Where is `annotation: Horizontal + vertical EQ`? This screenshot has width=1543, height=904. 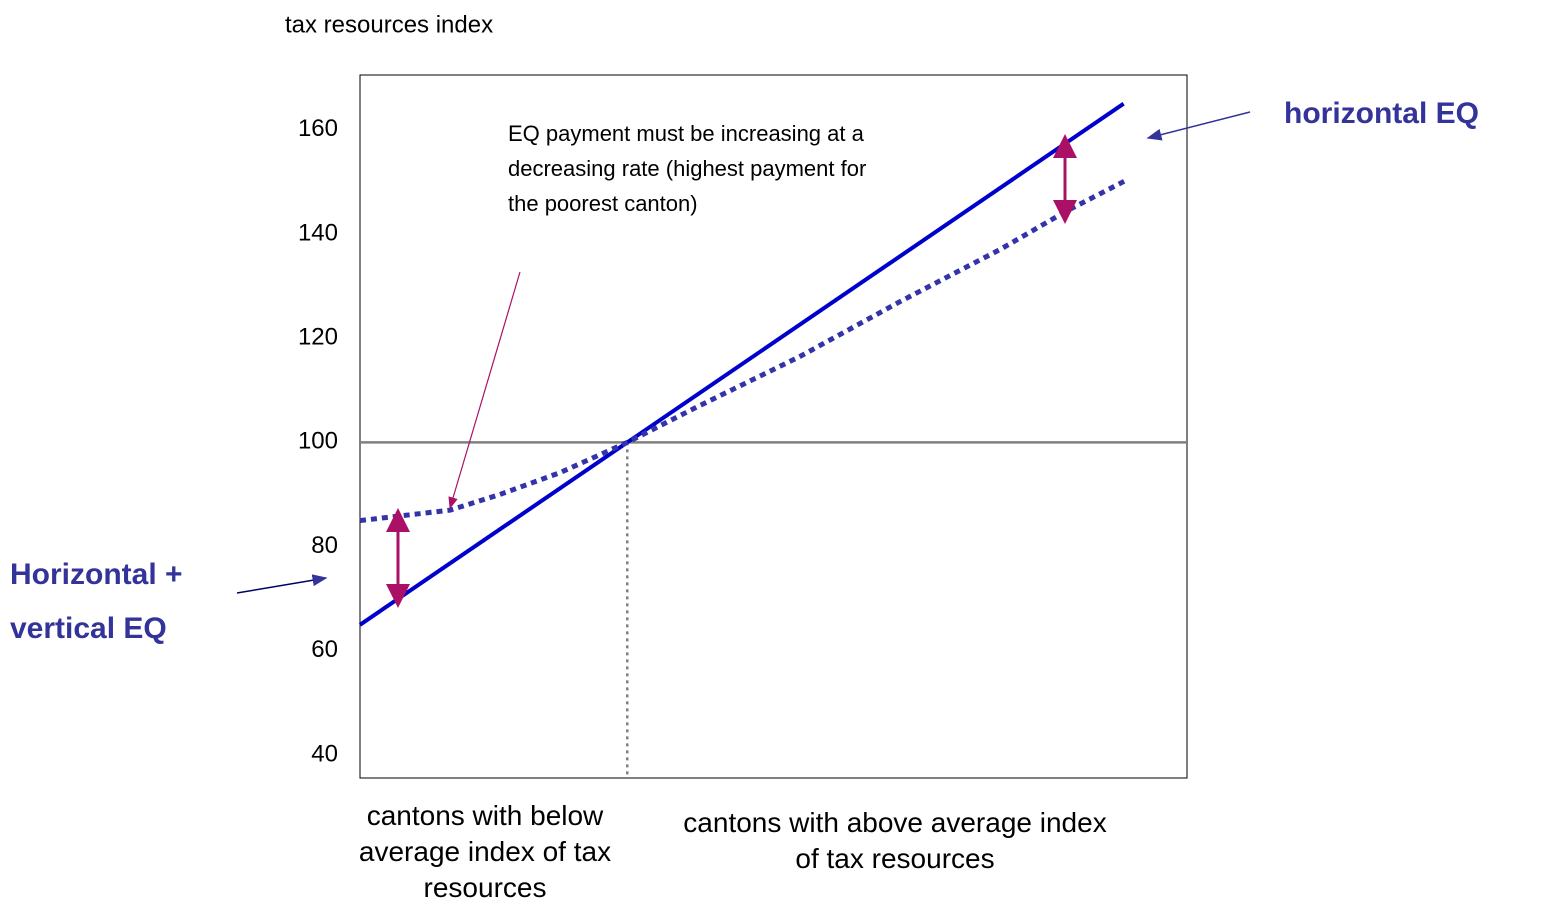
annotation: Horizontal + vertical EQ is located at coordinates (96, 601).